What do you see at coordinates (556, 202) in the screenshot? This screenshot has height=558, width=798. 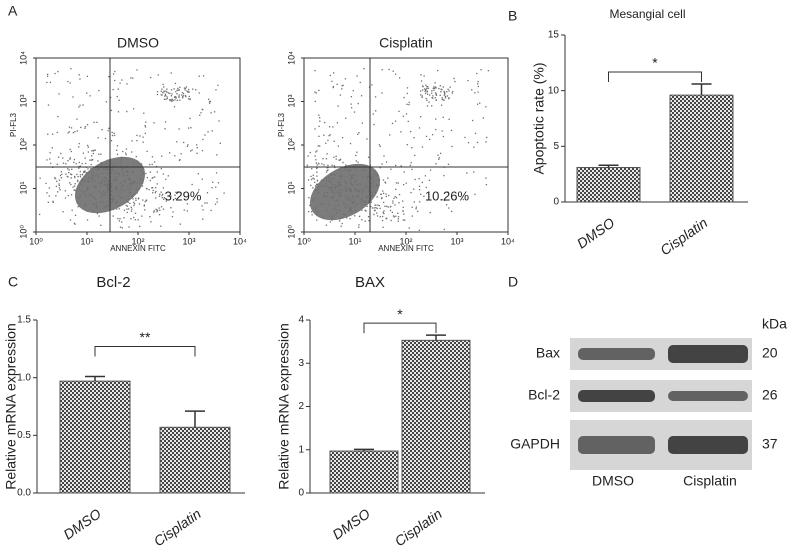 I see `y-tick-label: 0` at bounding box center [556, 202].